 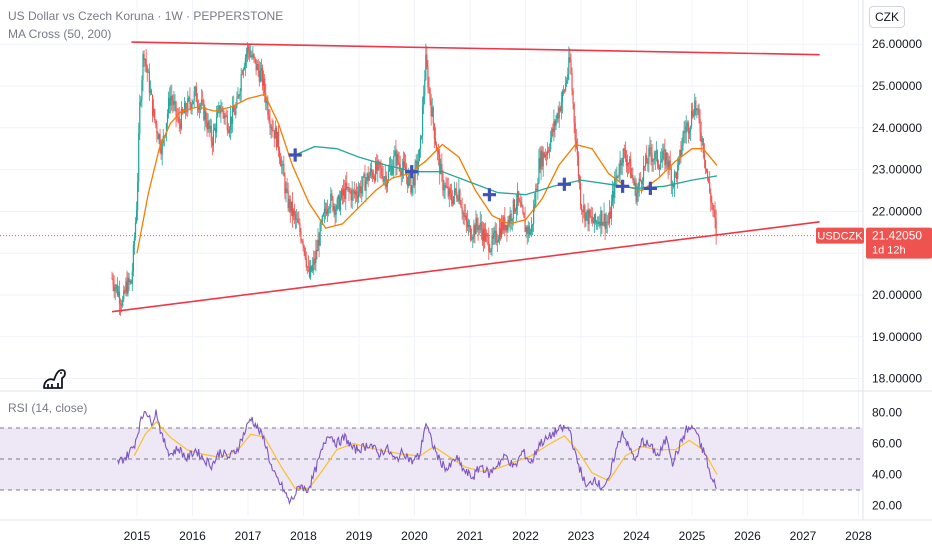 I want to click on price-tick-label: 23.00000, so click(x=897, y=170).